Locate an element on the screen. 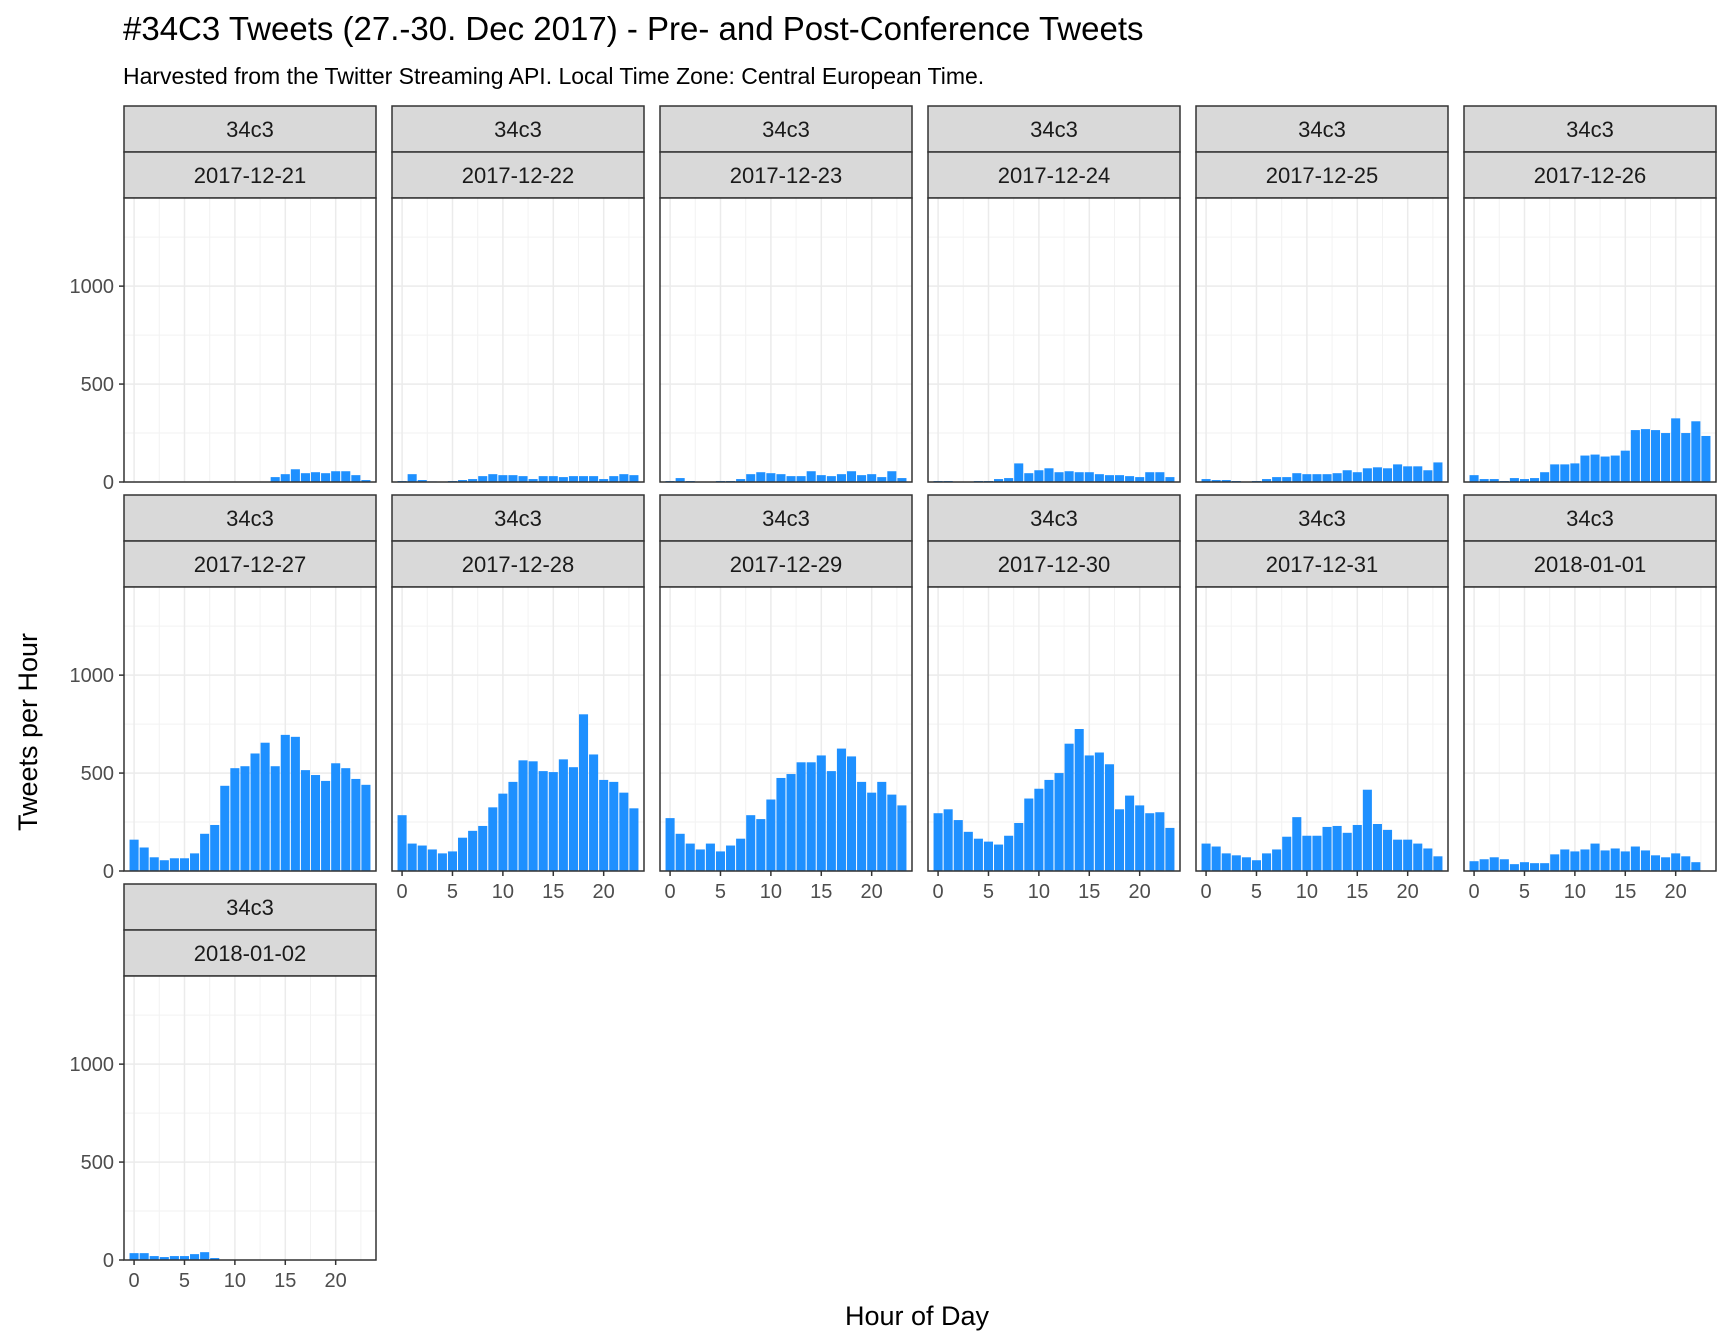 The image size is (1728, 1344). y-axis-title: Tweets per Hour is located at coordinates (28, 732).